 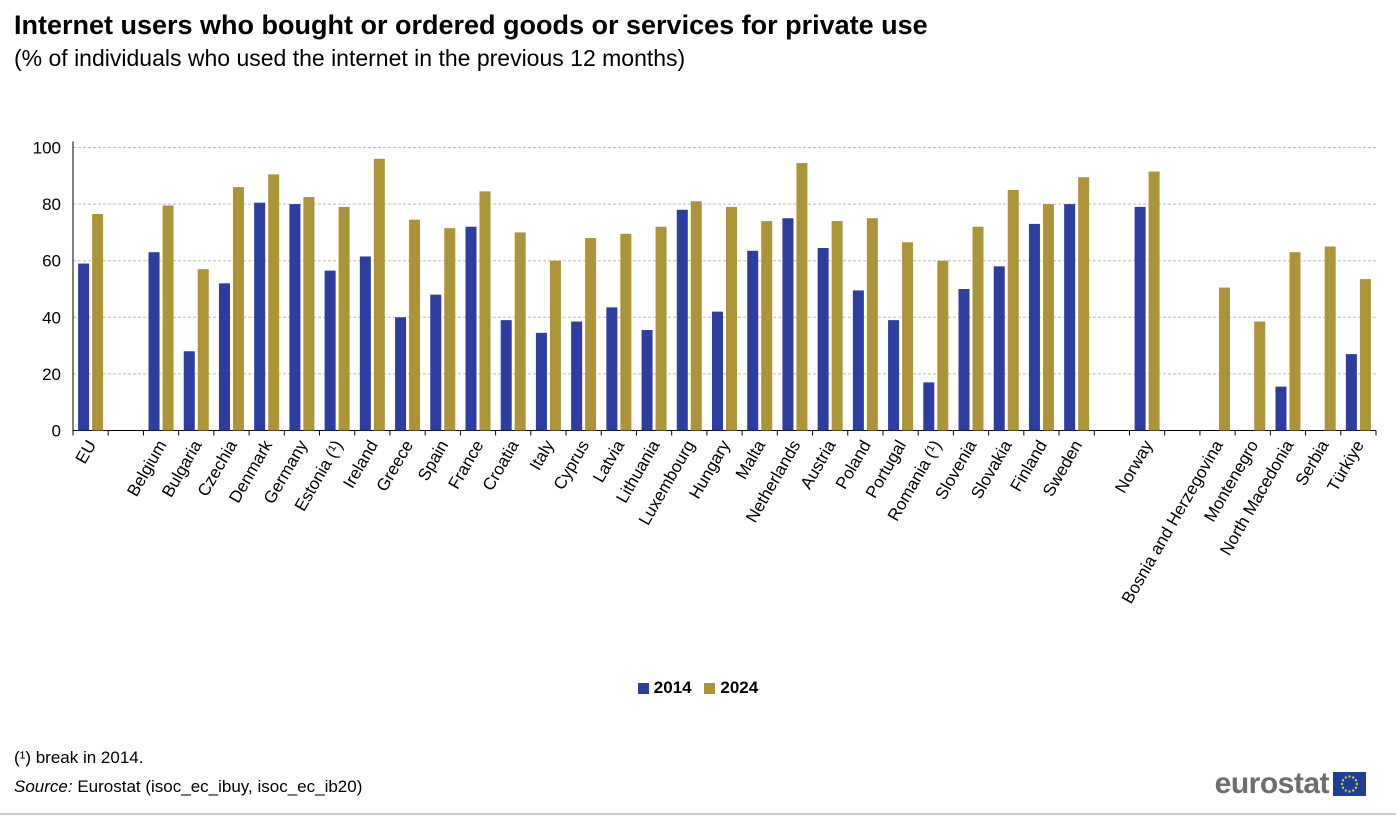 I want to click on legend-item-2014: 2014, so click(x=664, y=688).